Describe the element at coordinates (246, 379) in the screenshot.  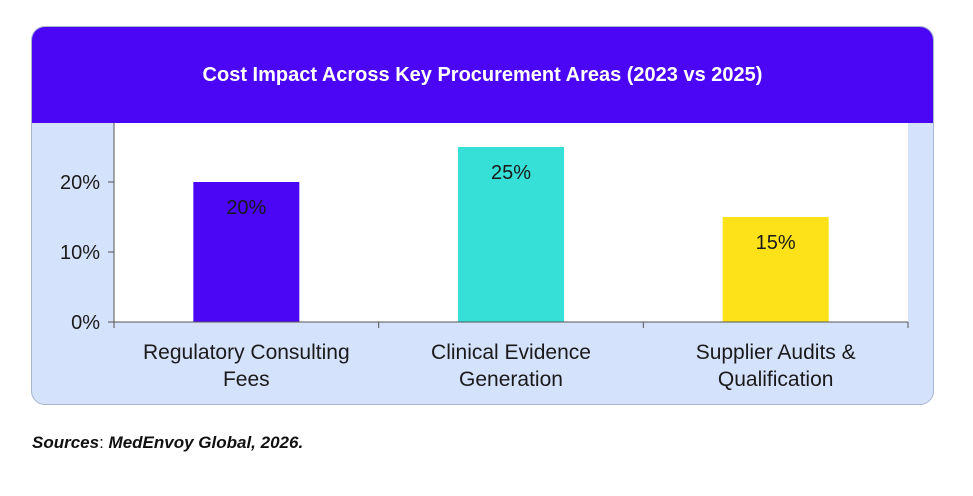
I see `x-tick-label-1-line-2: Fees` at that location.